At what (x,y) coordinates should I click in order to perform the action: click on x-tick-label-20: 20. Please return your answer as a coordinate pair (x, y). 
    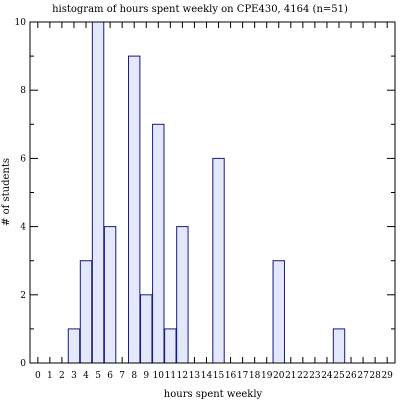
    Looking at the image, I should click on (279, 376).